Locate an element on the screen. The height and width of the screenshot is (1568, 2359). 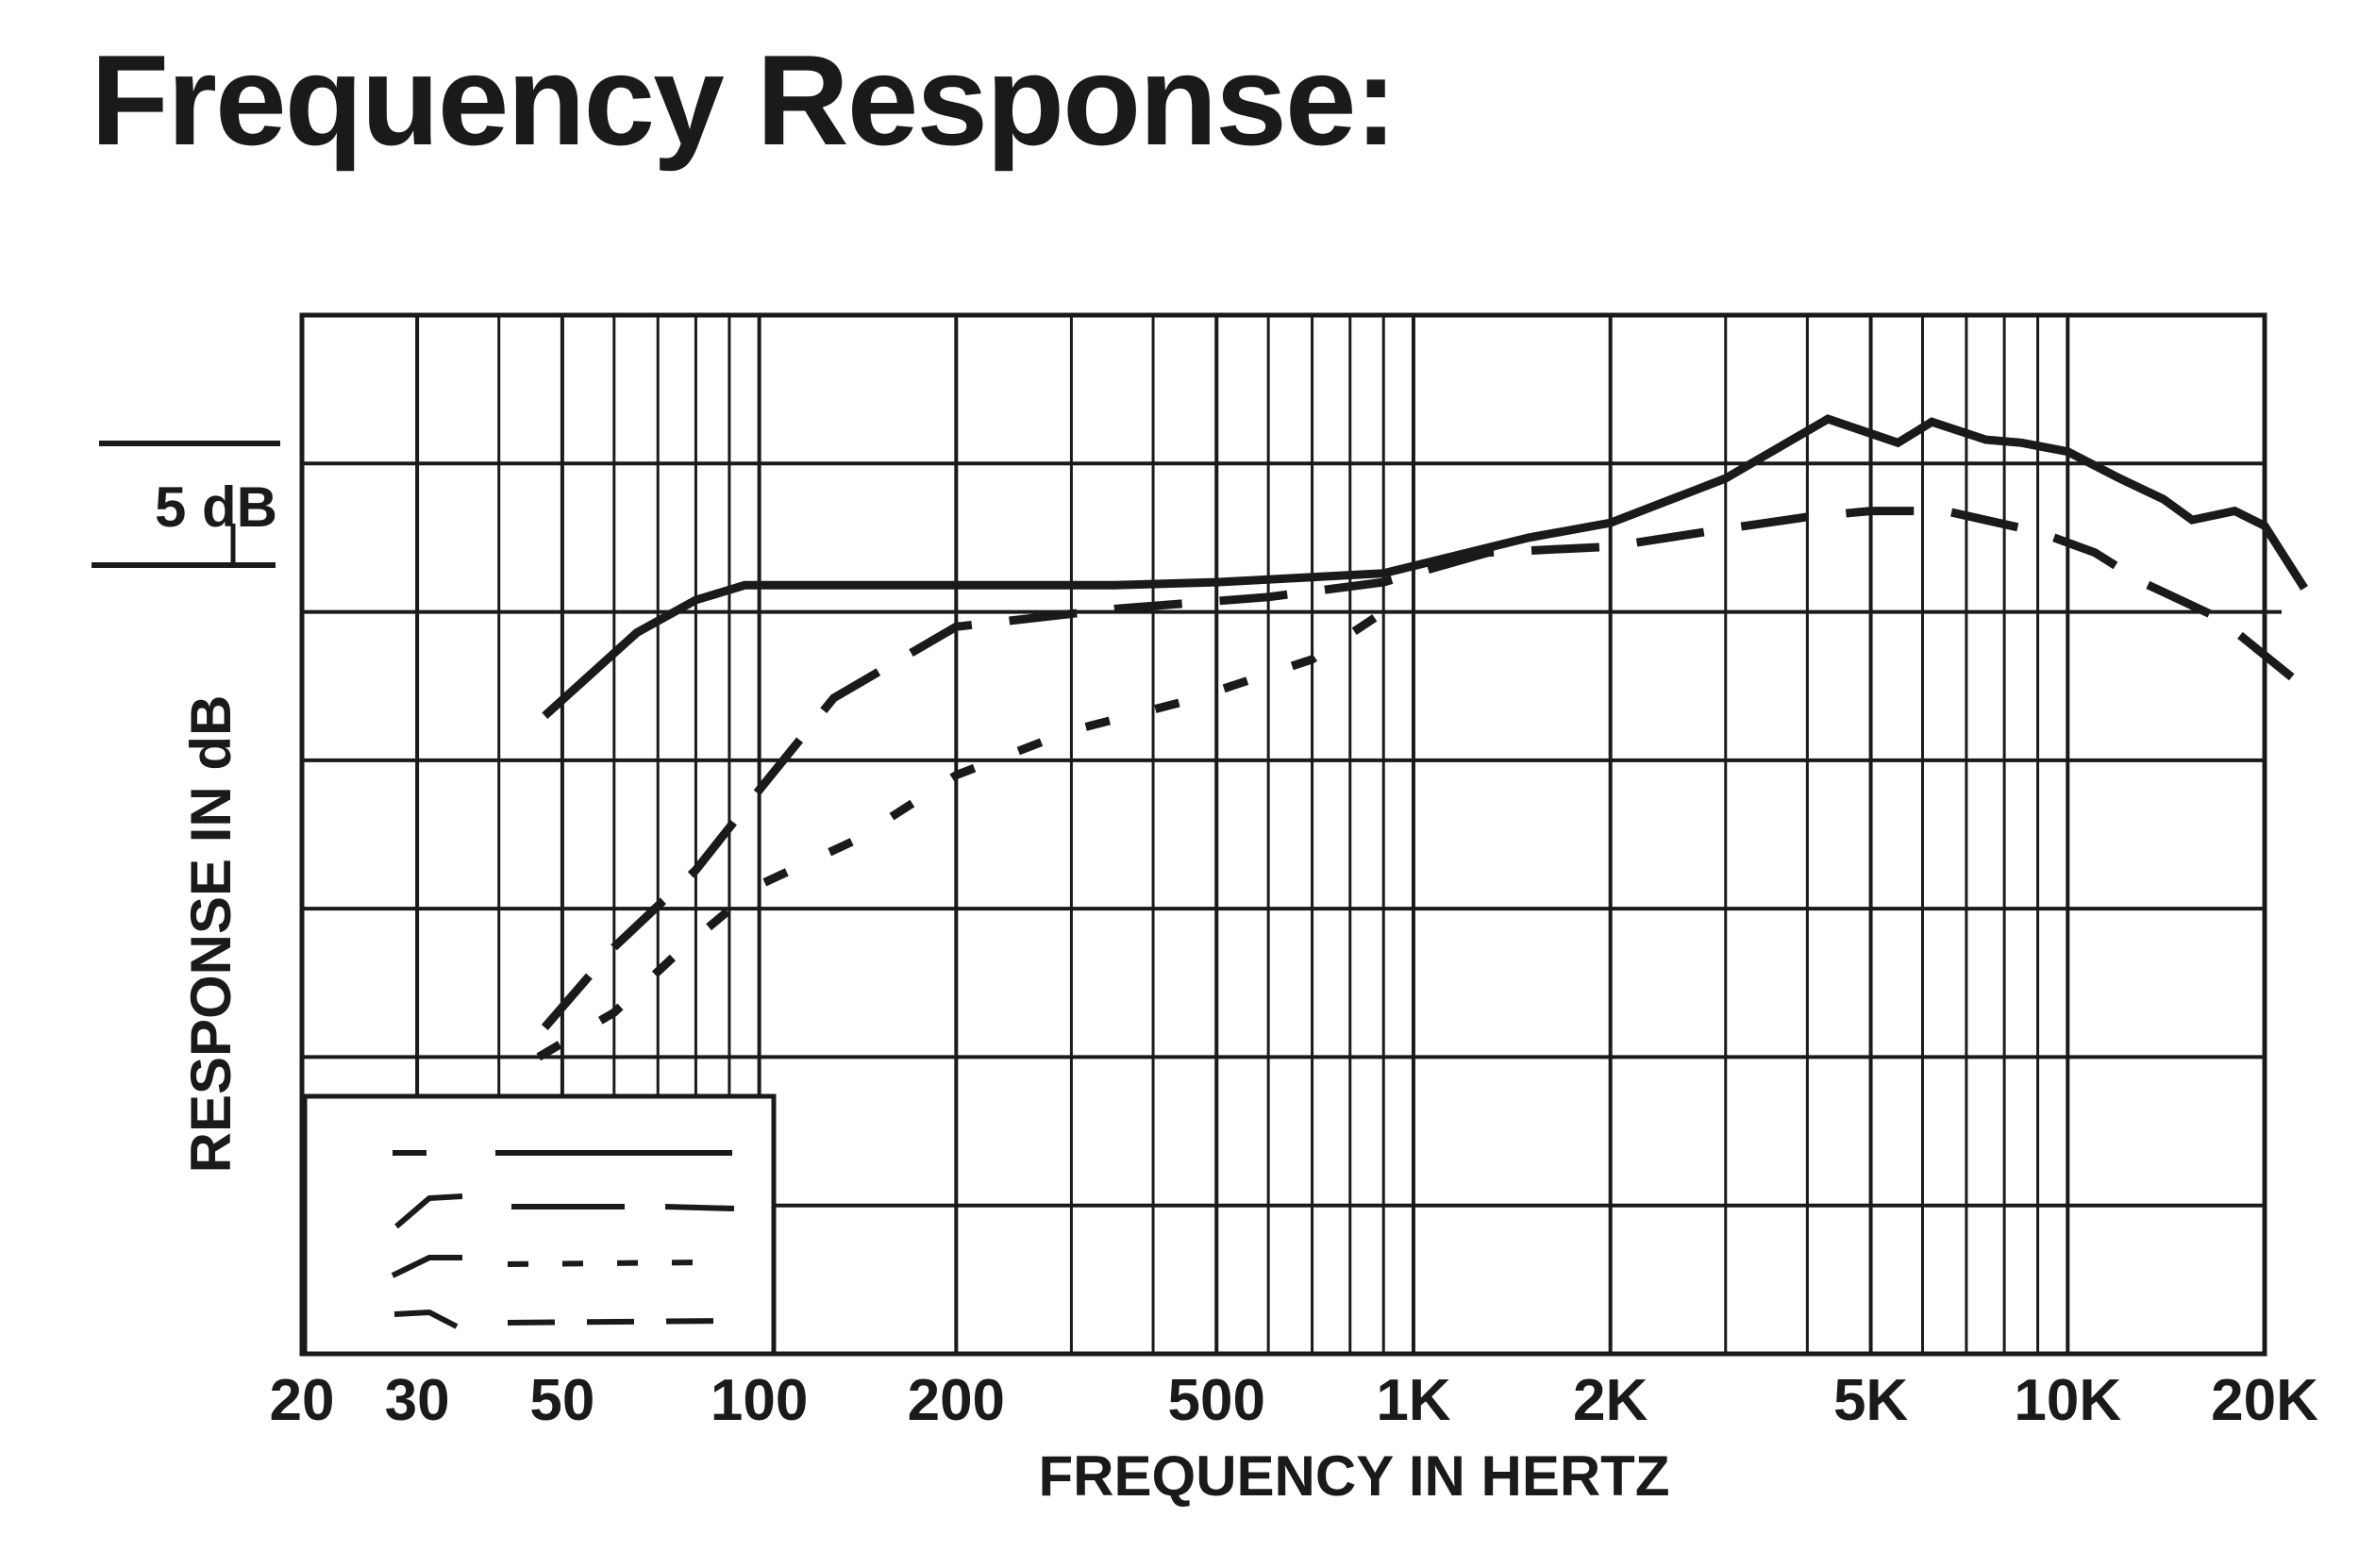
x-tick-label: 20 is located at coordinates (302, 1400).